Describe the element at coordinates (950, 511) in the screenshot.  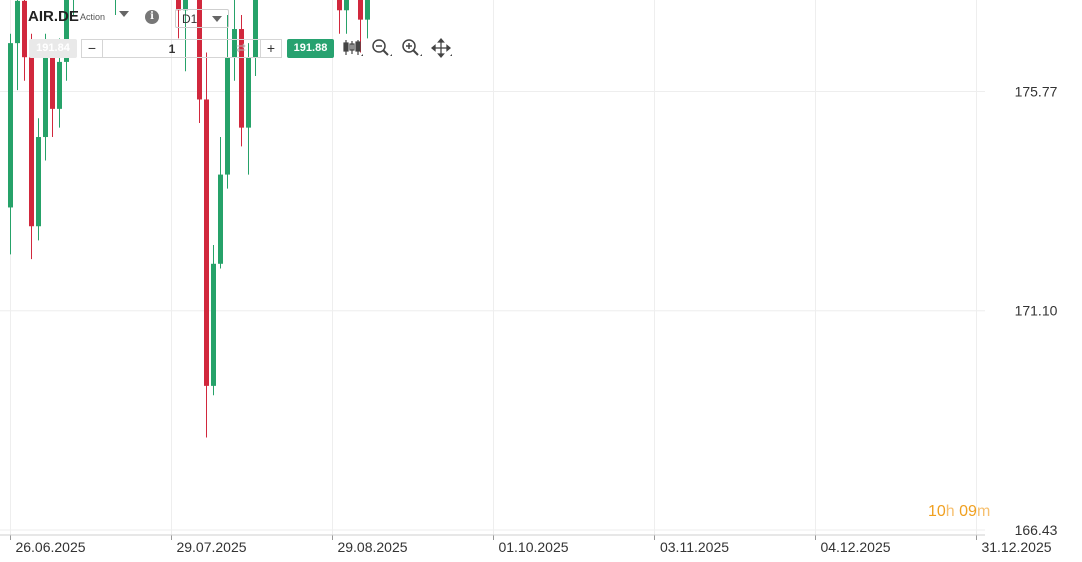
I see `countdown-hours-unit: h` at that location.